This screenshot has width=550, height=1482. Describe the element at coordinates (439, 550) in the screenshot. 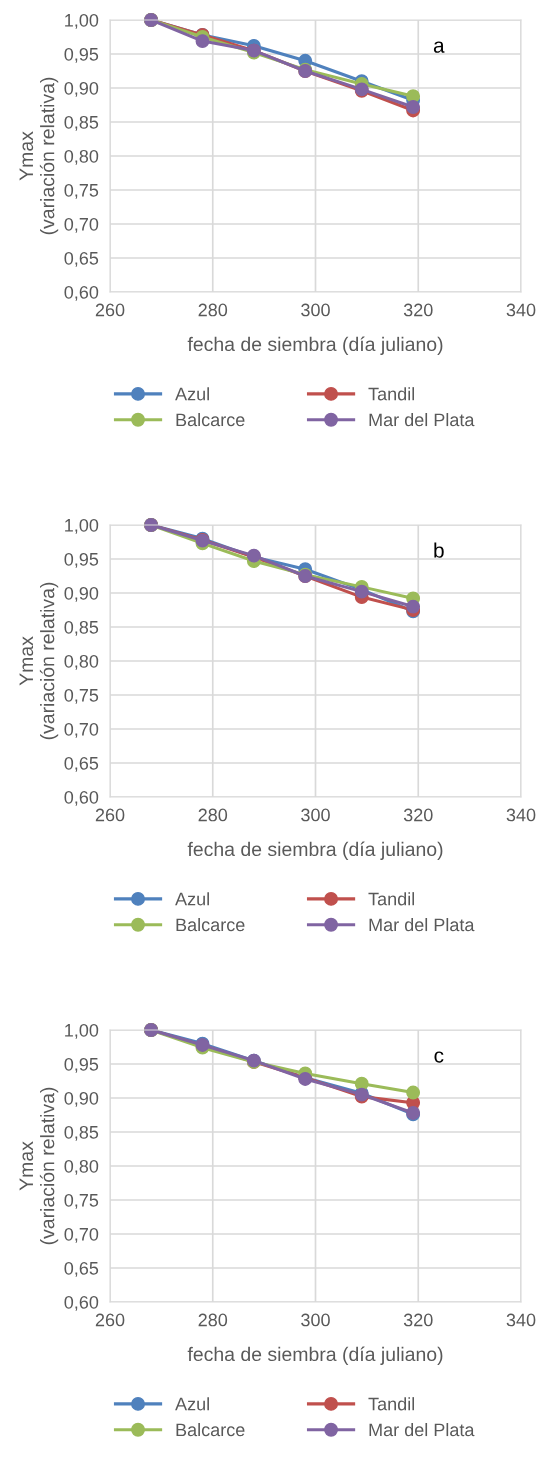

I see `annotation: b` at that location.